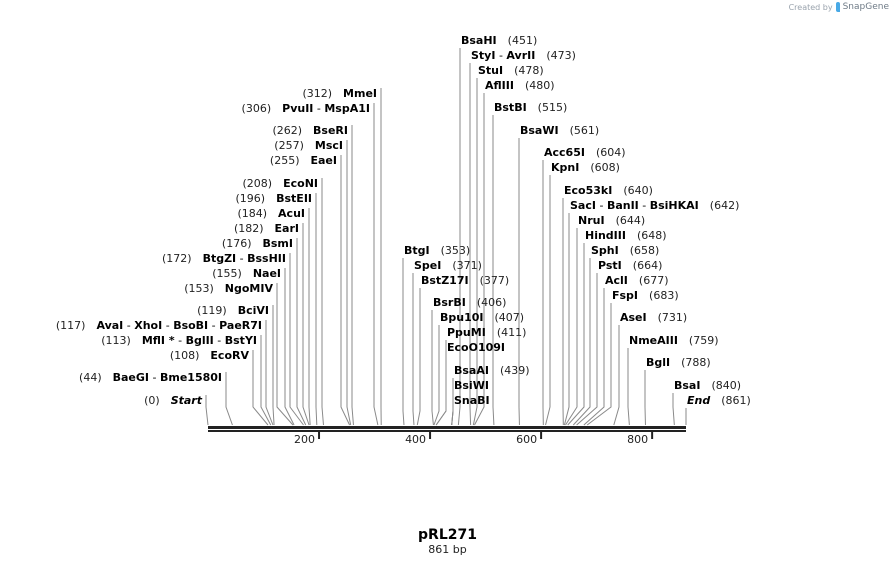 This screenshot has width=895, height=565. Describe the element at coordinates (266, 228) in the screenshot. I see `site-label: (182) EarI` at that location.